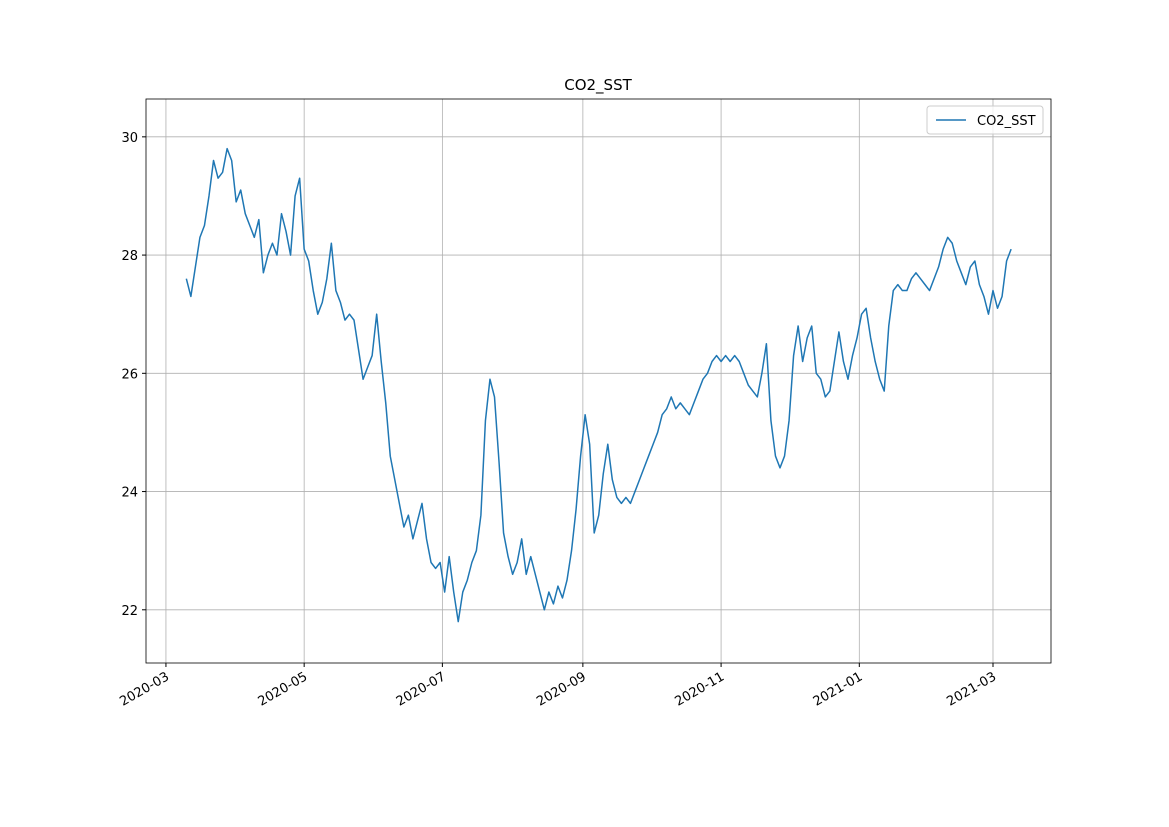  I want to click on x-tick-label: 2020-03, so click(144, 689).